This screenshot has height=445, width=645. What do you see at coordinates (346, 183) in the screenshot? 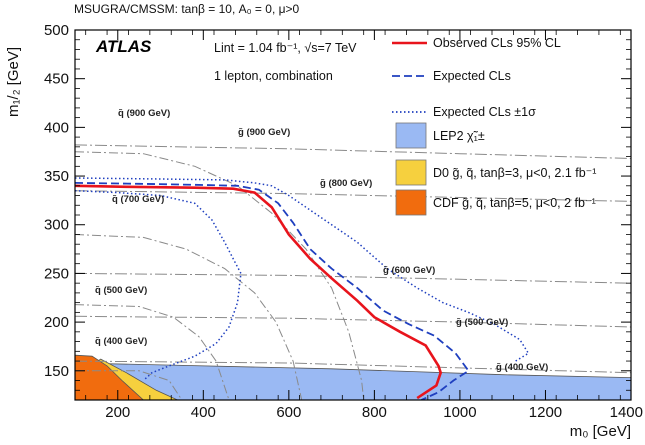
I see `gluino-contour-label-3: g̃ (800 GeV)` at bounding box center [346, 183].